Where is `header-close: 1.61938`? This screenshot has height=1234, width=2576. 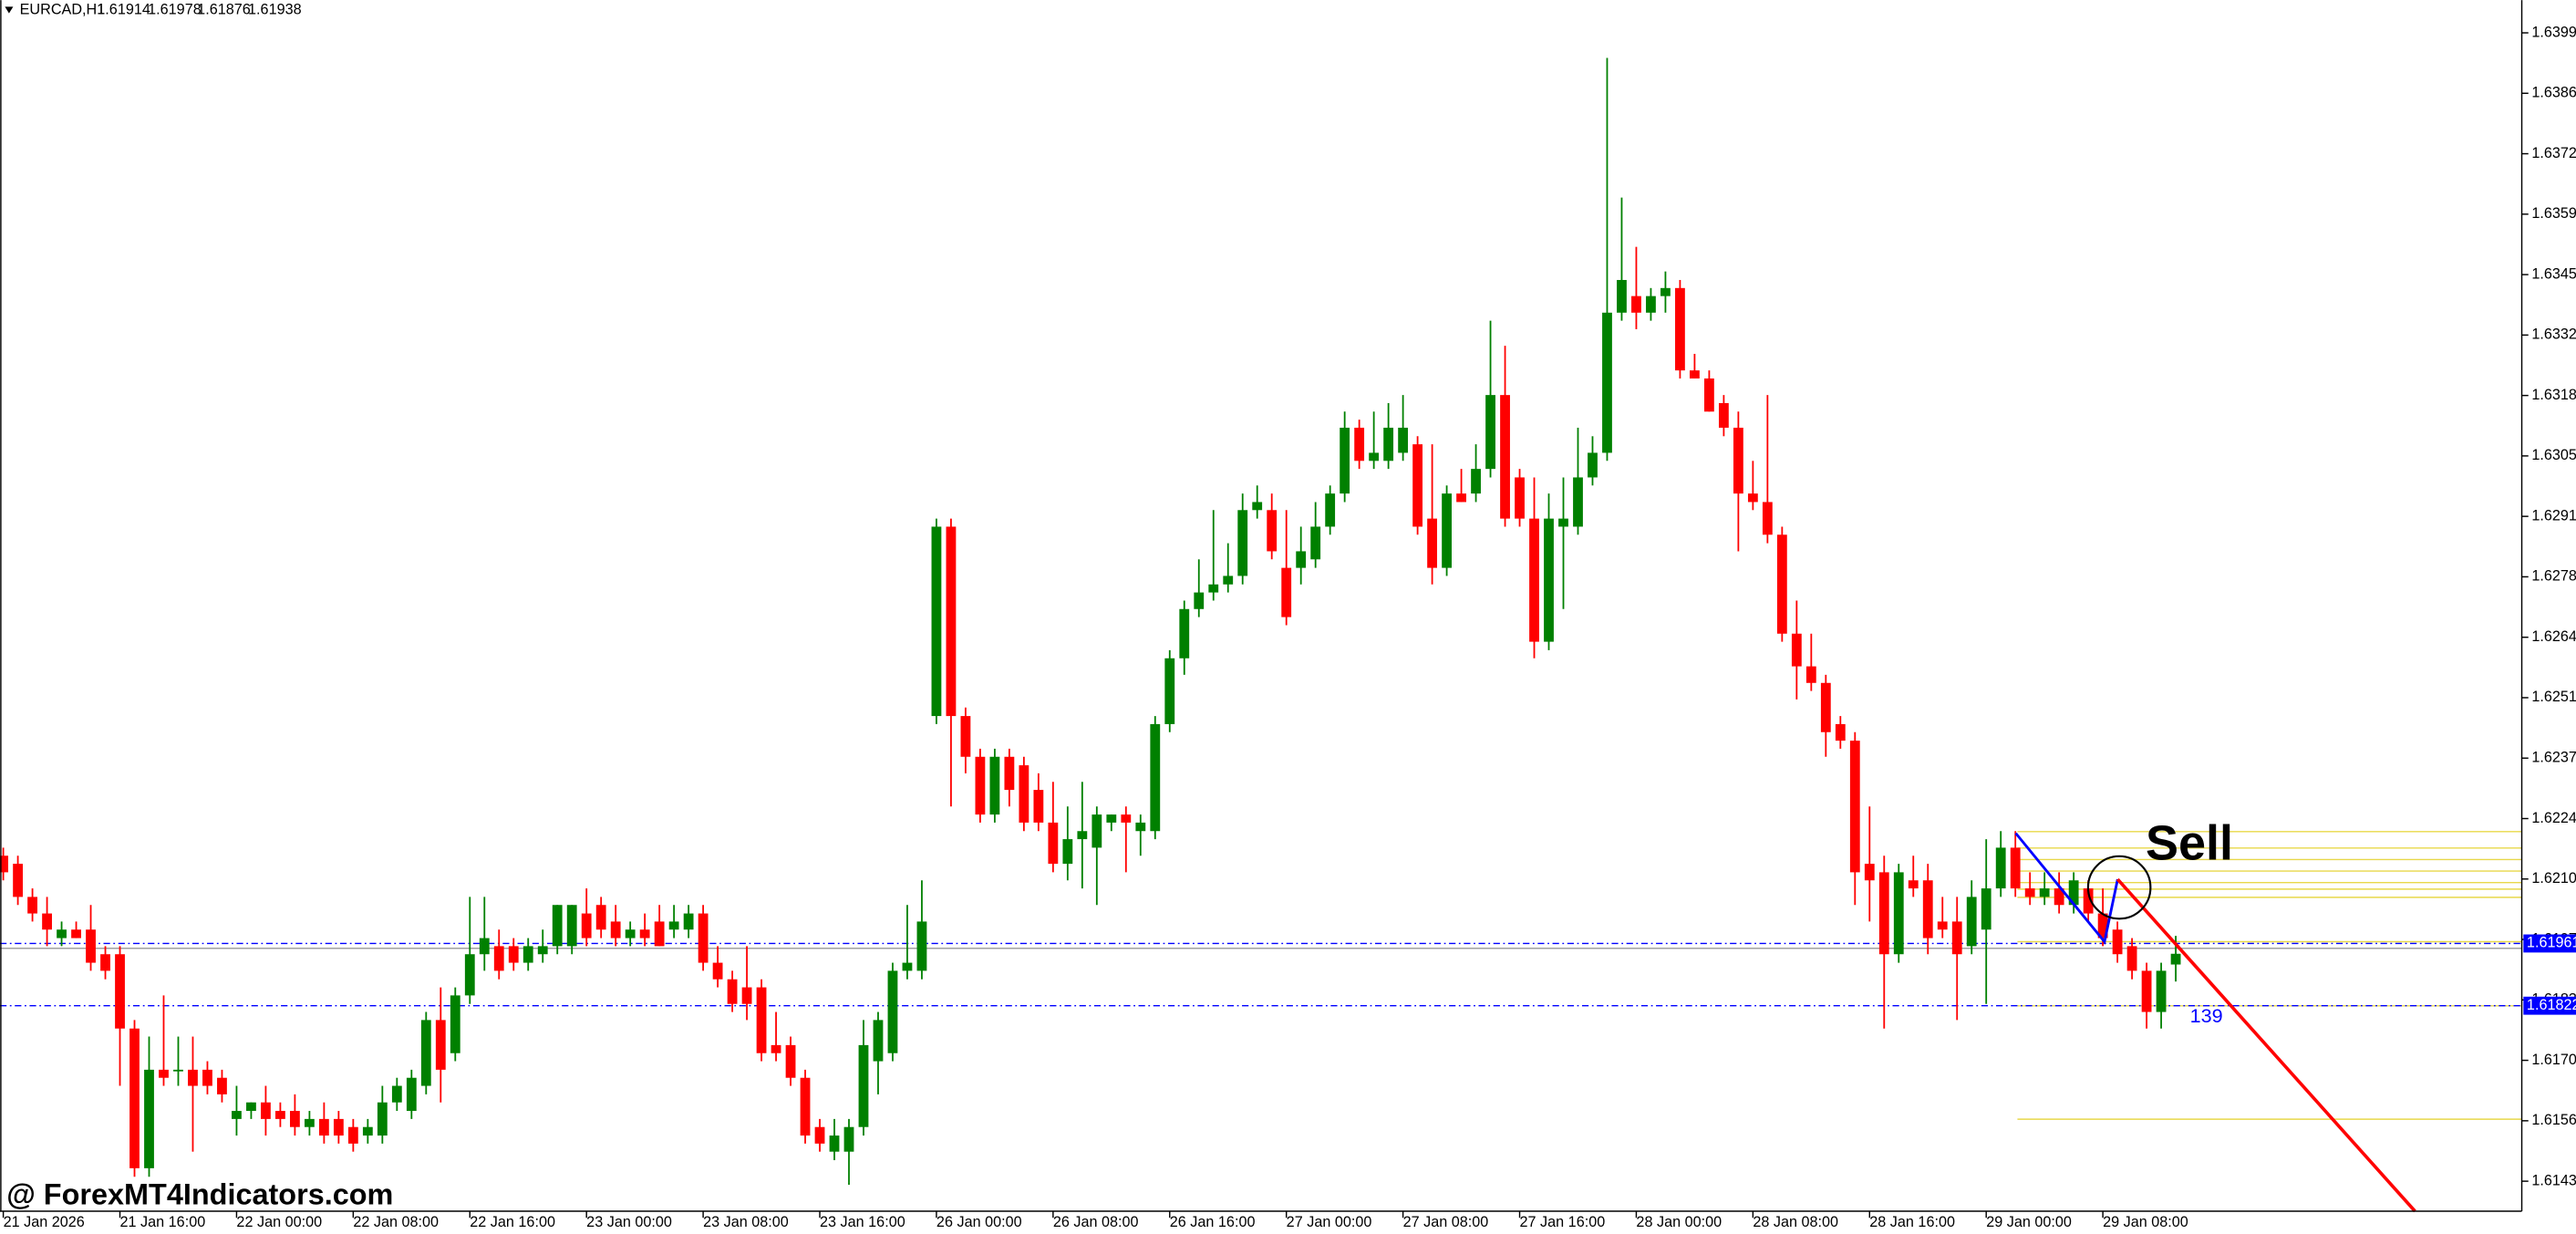 header-close: 1.61938 is located at coordinates (275, 9).